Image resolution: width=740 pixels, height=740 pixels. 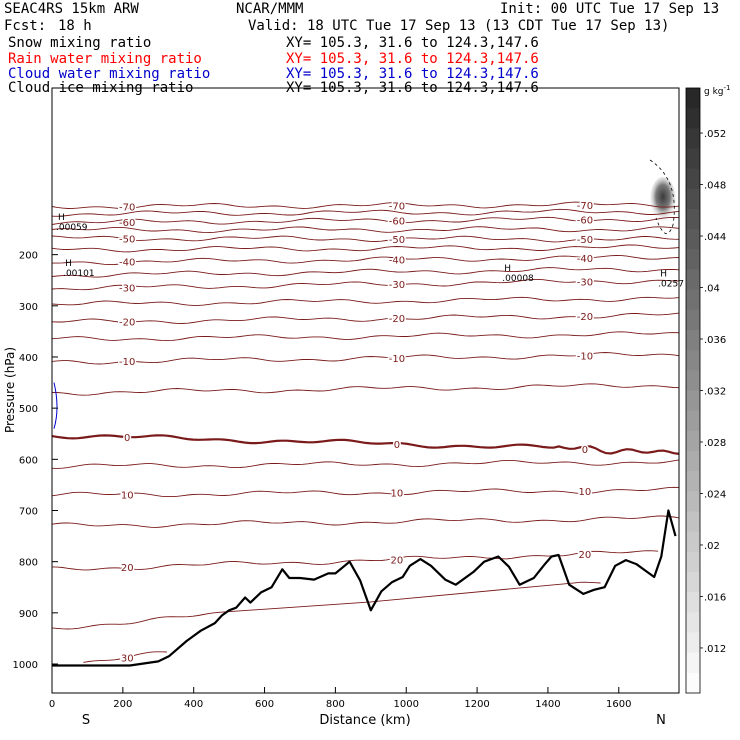 I want to click on fcst-label: Fcst:, so click(x=25, y=26).